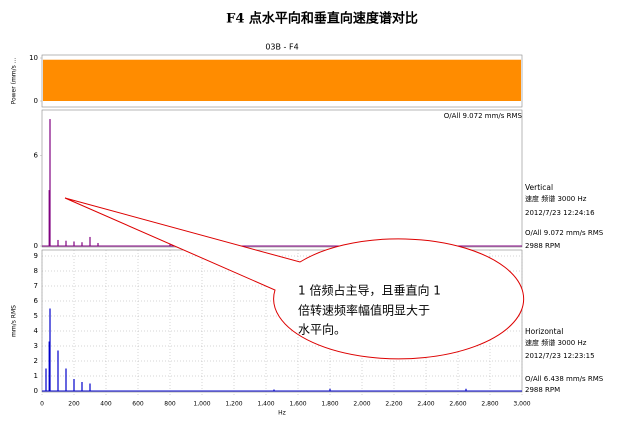 The image size is (639, 426). I want to click on x-tick-label: 1,400, so click(265, 404).